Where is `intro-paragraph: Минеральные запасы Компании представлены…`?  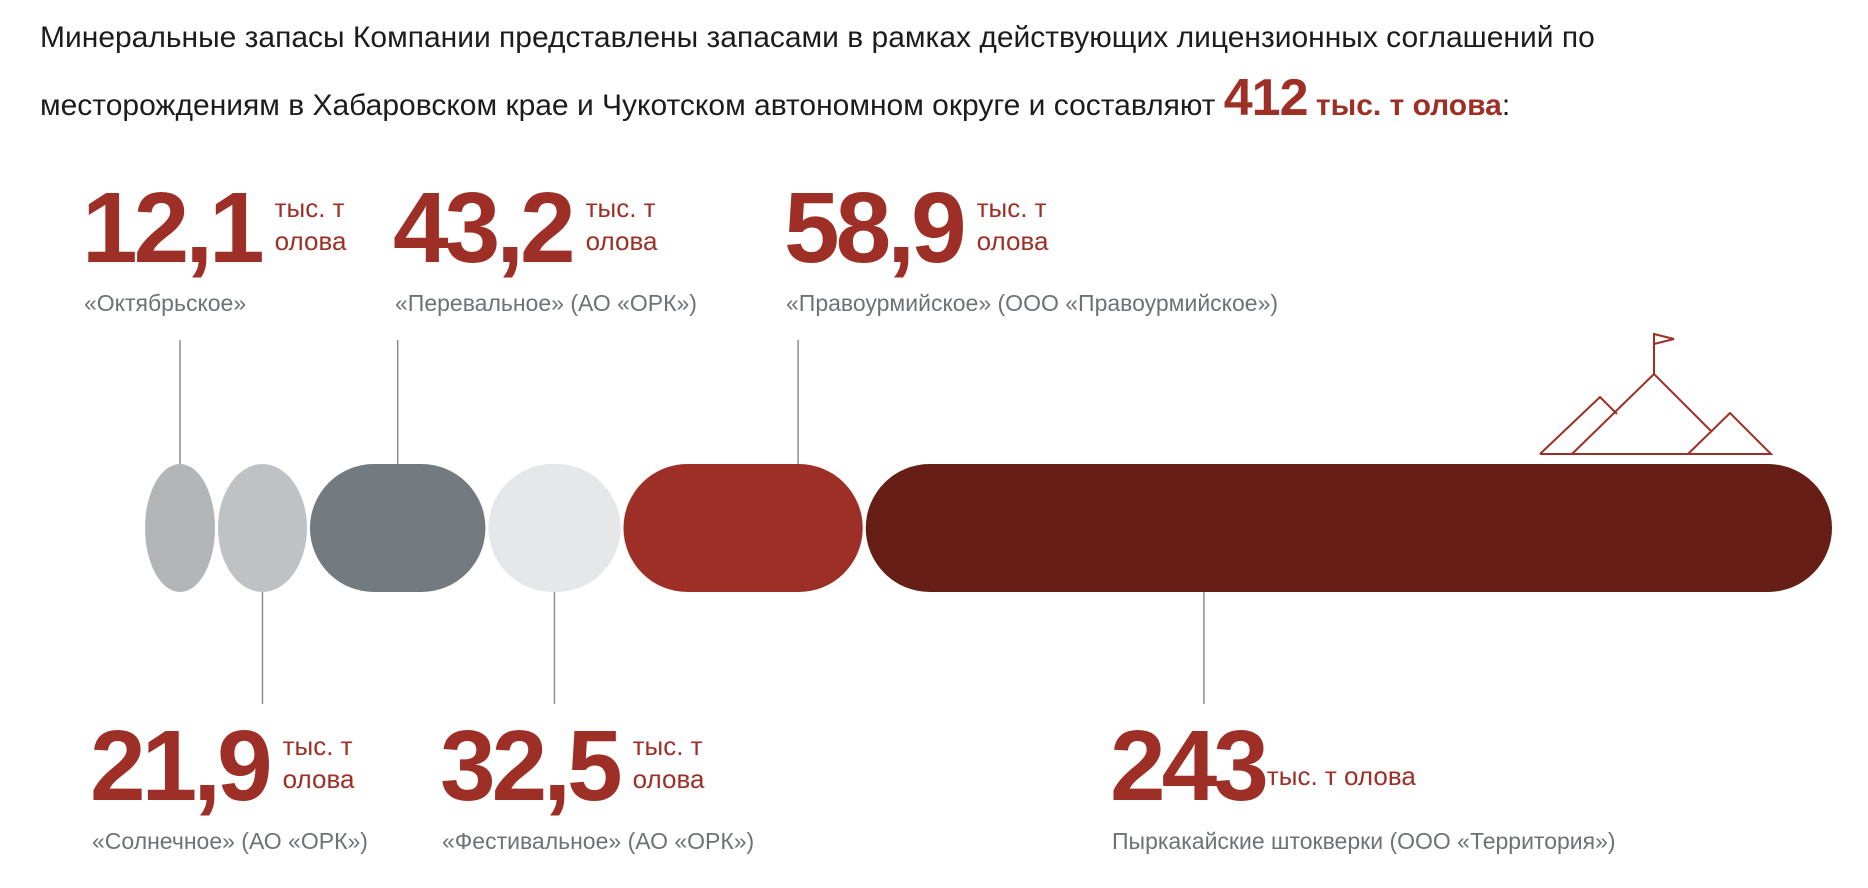 intro-paragraph: Минеральные запасы Компании представлены… is located at coordinates (940, 72).